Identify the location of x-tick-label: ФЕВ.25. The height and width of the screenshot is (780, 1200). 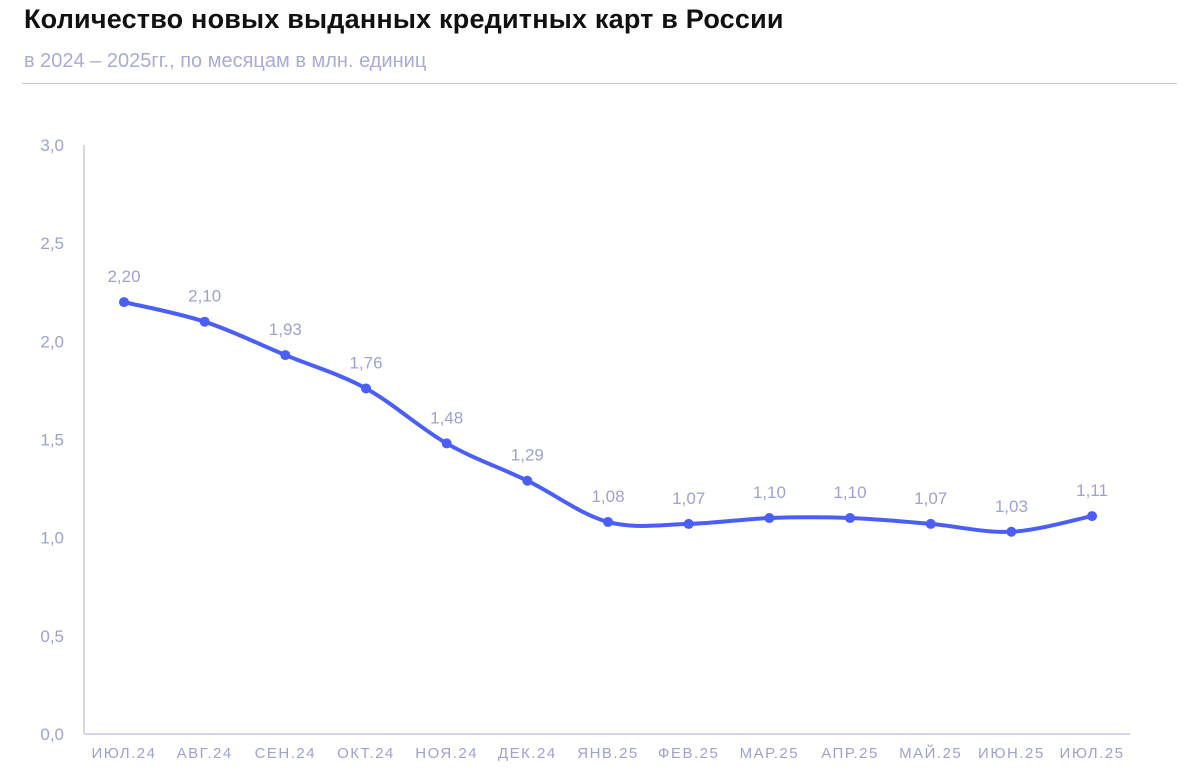
(688, 753).